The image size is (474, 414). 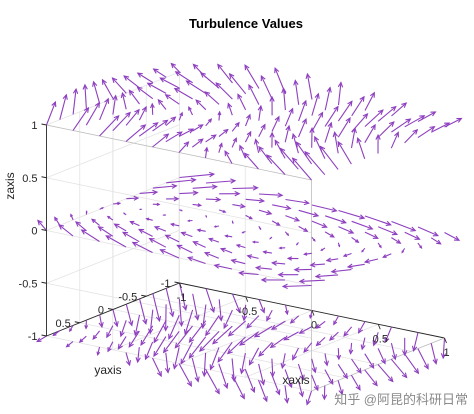 I want to click on z-tick-mark, so click(x=44, y=282).